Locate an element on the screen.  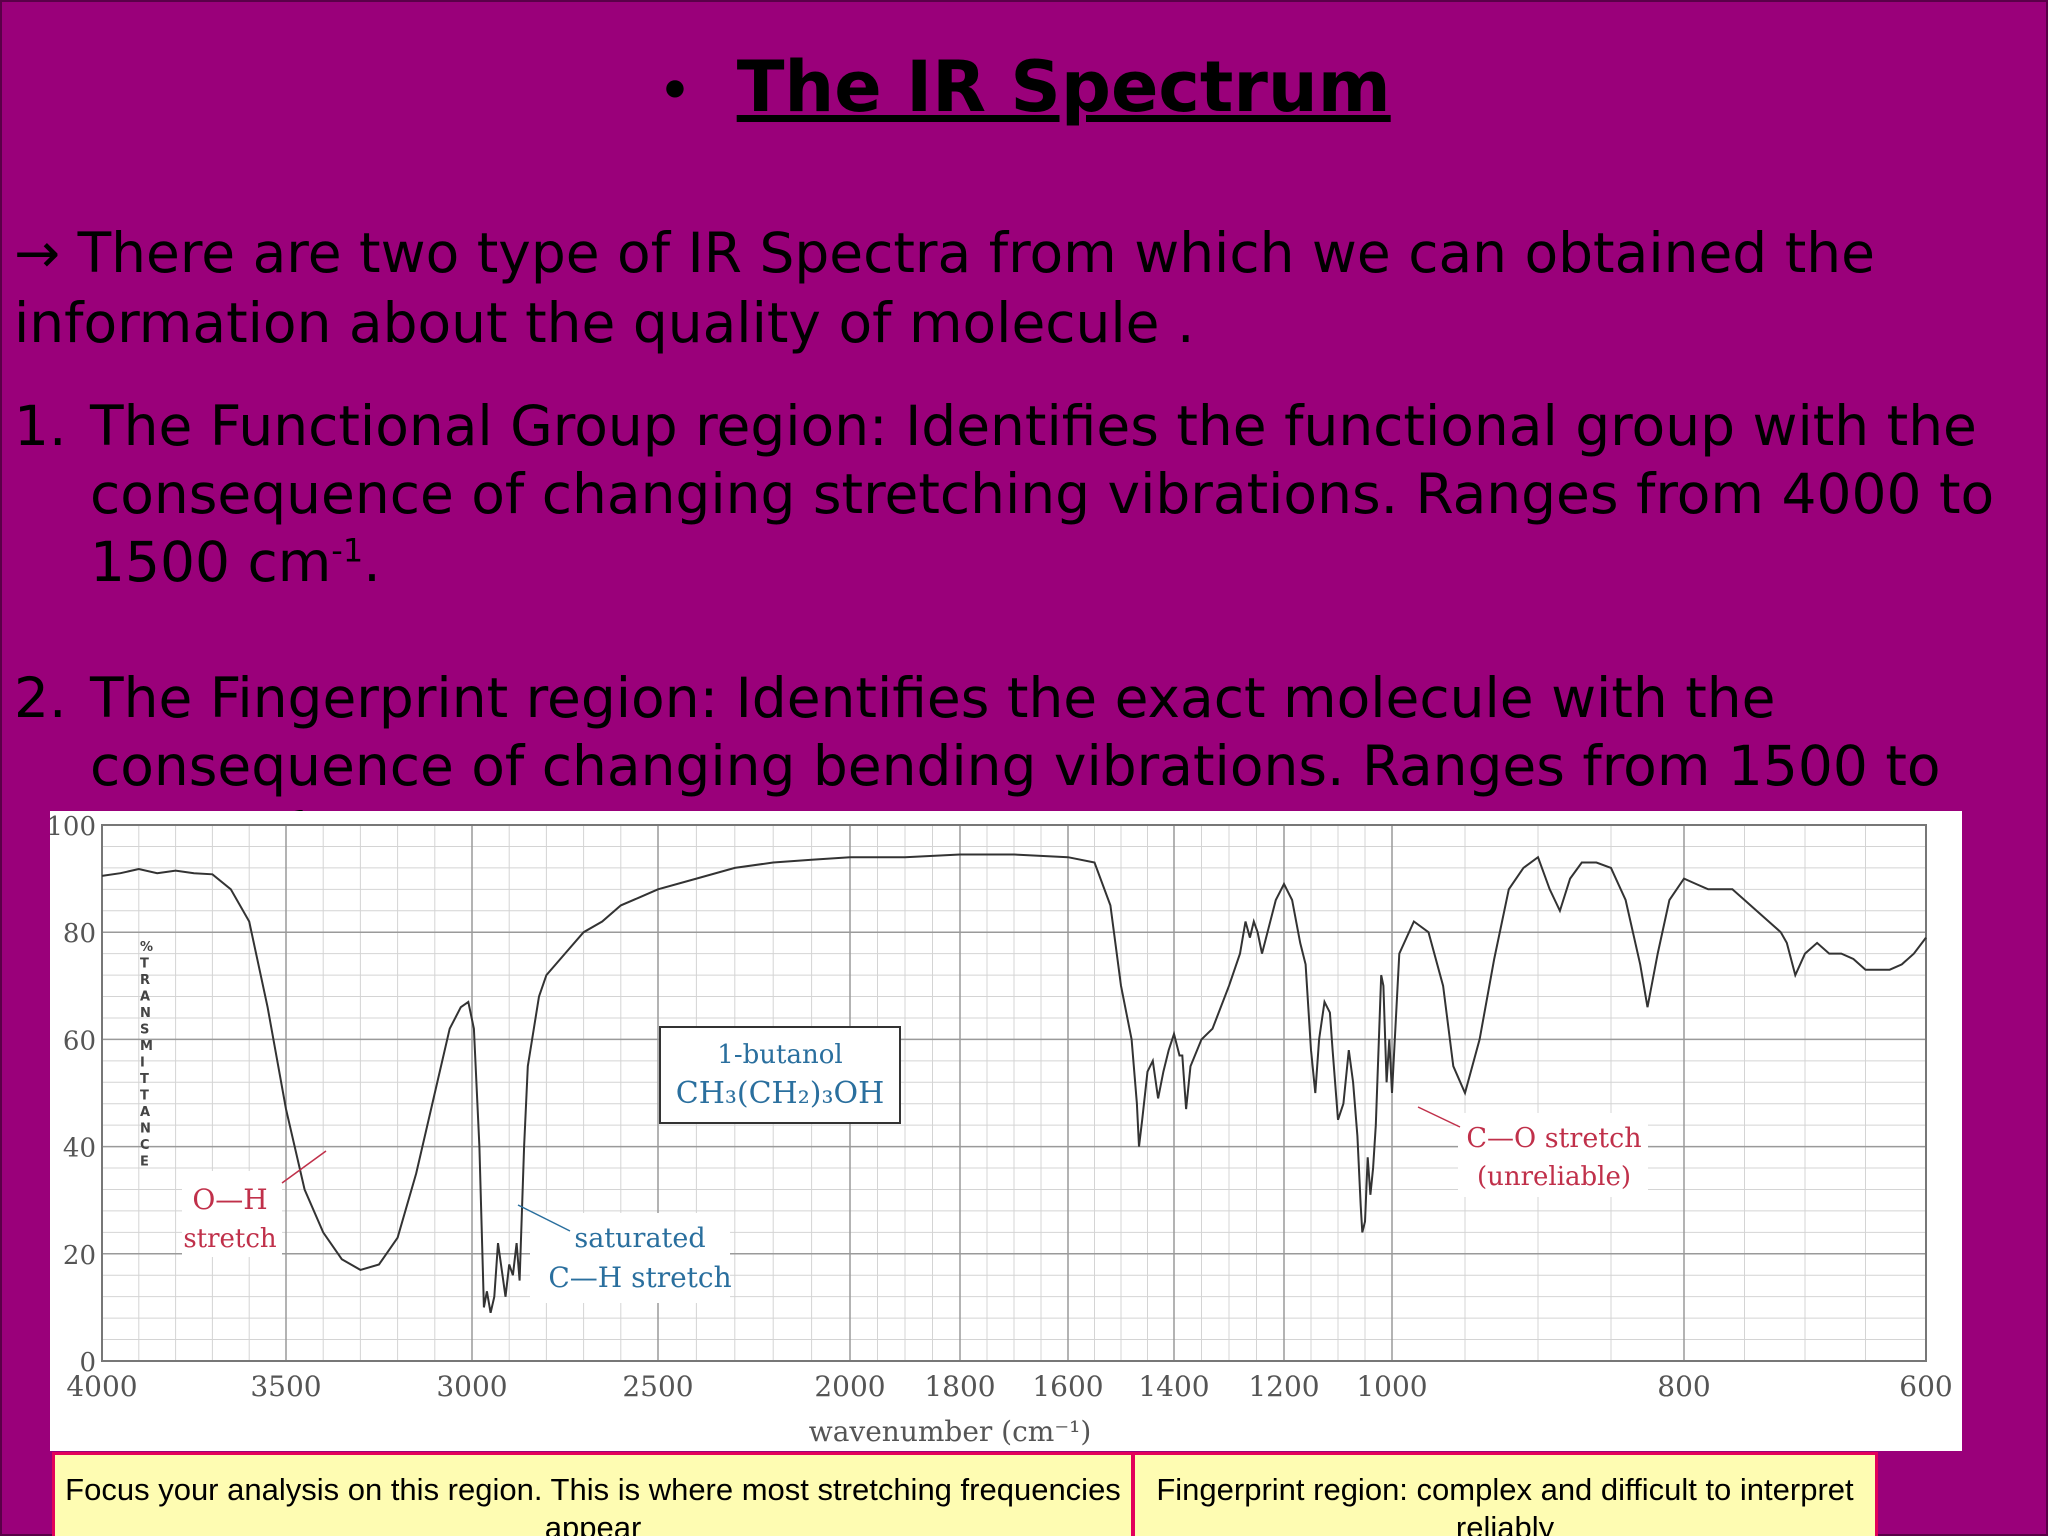
x-tick-label: 4000 is located at coordinates (101, 1386).